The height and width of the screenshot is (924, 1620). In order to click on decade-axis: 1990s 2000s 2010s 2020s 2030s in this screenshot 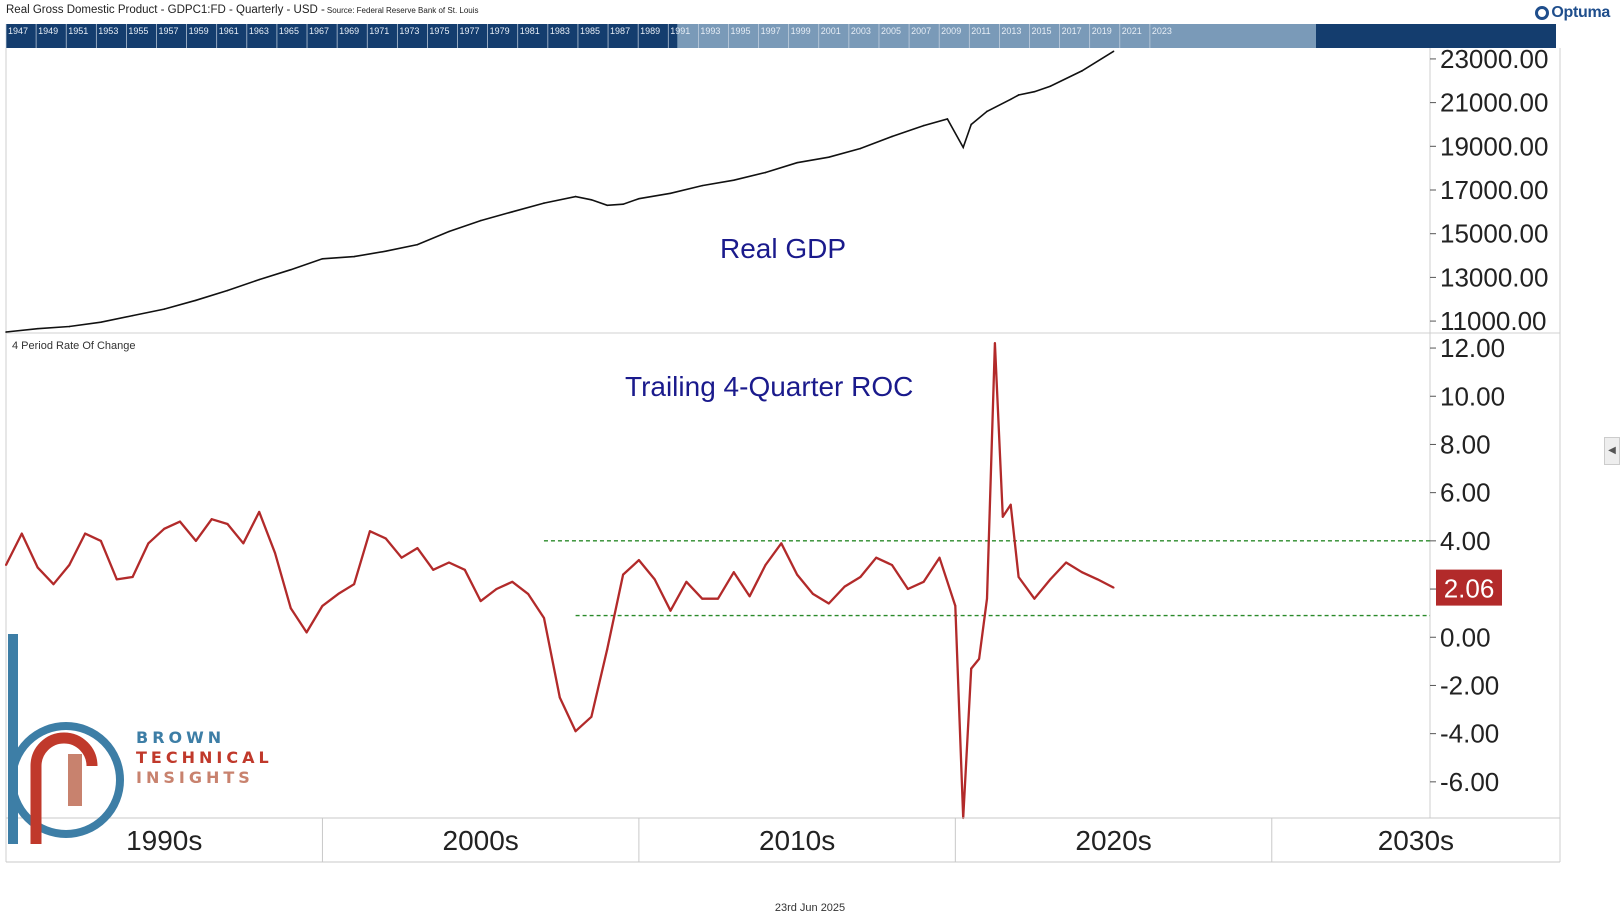, I will do `click(783, 840)`.